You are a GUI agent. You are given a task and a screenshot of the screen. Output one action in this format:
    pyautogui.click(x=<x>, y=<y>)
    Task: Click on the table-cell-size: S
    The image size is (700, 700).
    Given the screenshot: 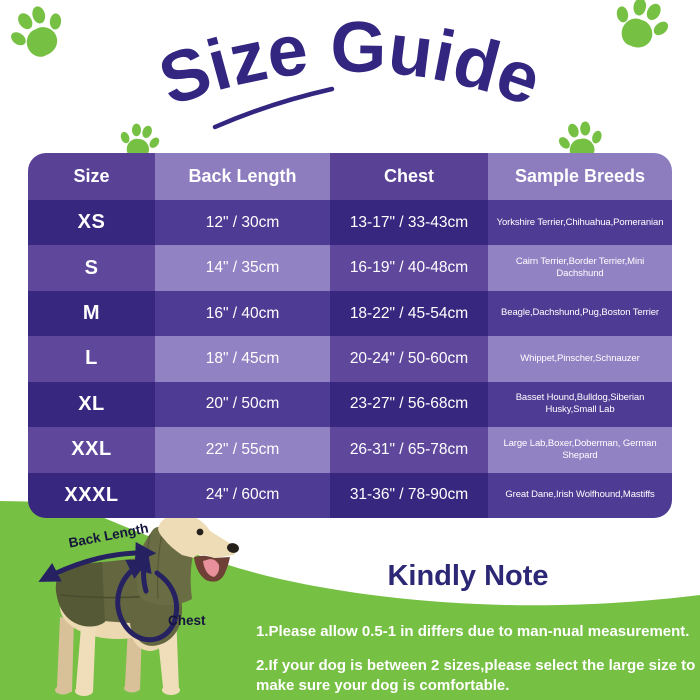 What is the action you would take?
    pyautogui.click(x=91, y=268)
    